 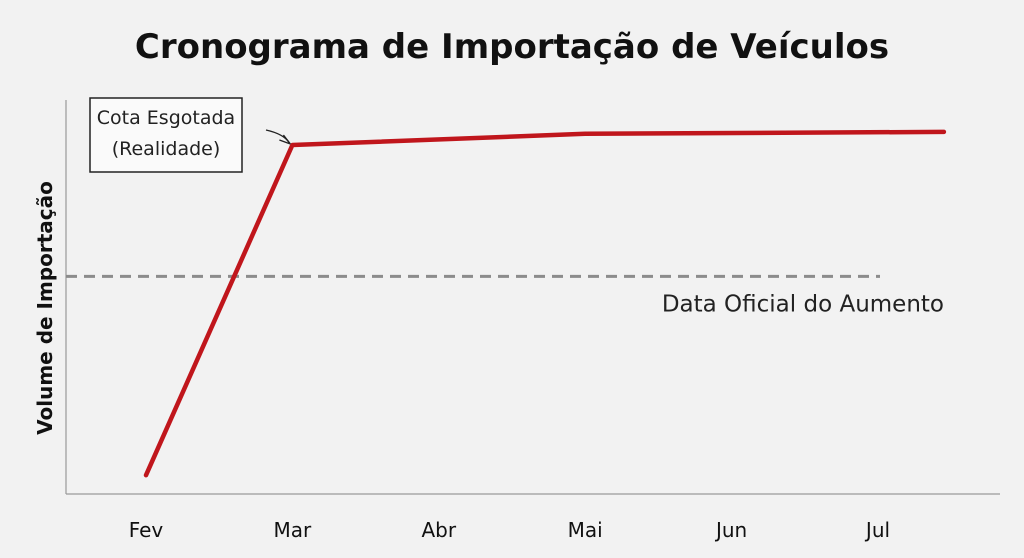 I want to click on x-tick-label: Jul, so click(x=877, y=530).